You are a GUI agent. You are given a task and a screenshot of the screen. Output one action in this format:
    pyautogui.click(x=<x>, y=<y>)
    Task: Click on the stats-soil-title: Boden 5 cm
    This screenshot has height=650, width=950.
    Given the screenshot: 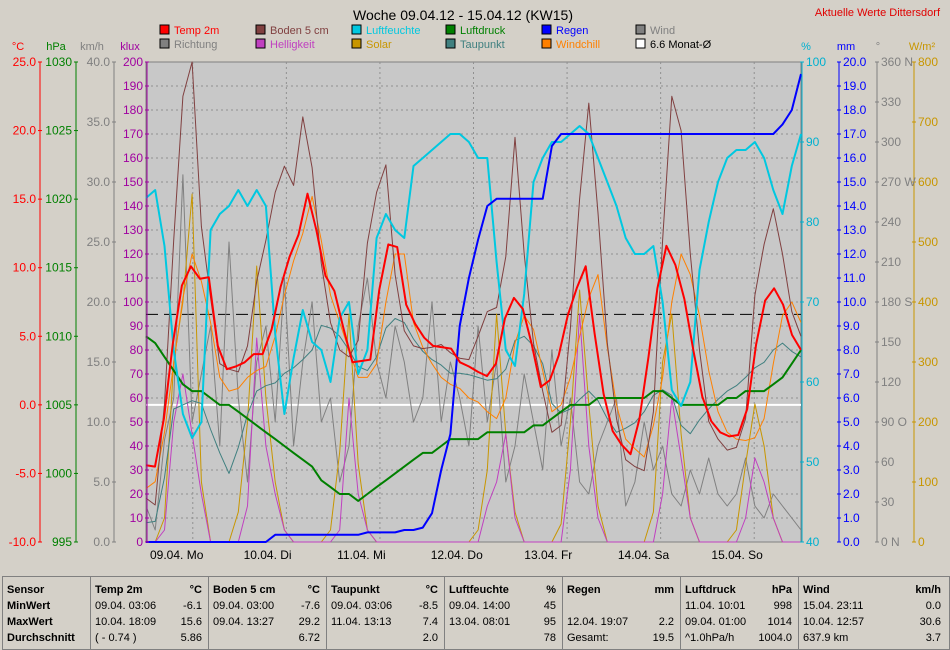 What is the action you would take?
    pyautogui.click(x=244, y=590)
    